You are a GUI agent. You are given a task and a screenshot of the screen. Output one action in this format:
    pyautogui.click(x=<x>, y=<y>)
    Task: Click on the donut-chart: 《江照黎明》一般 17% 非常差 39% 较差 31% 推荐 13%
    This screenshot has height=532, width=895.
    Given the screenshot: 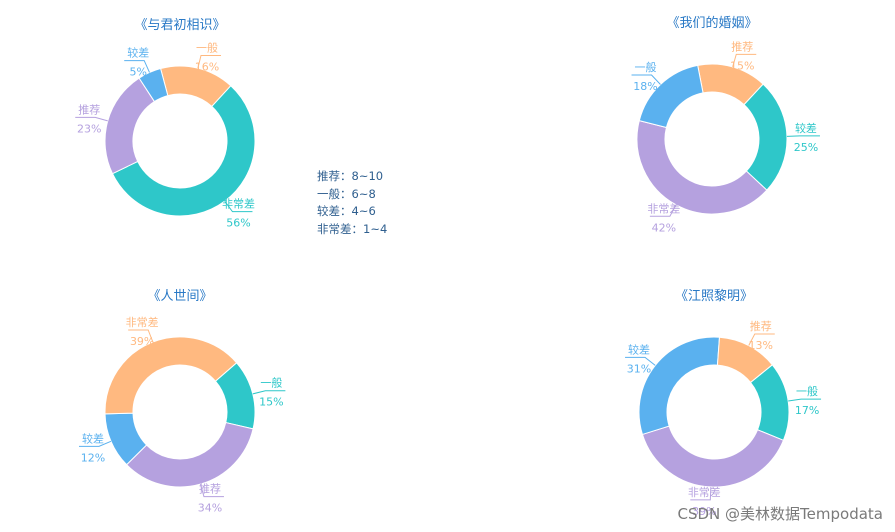 What is the action you would take?
    pyautogui.click(x=723, y=403)
    